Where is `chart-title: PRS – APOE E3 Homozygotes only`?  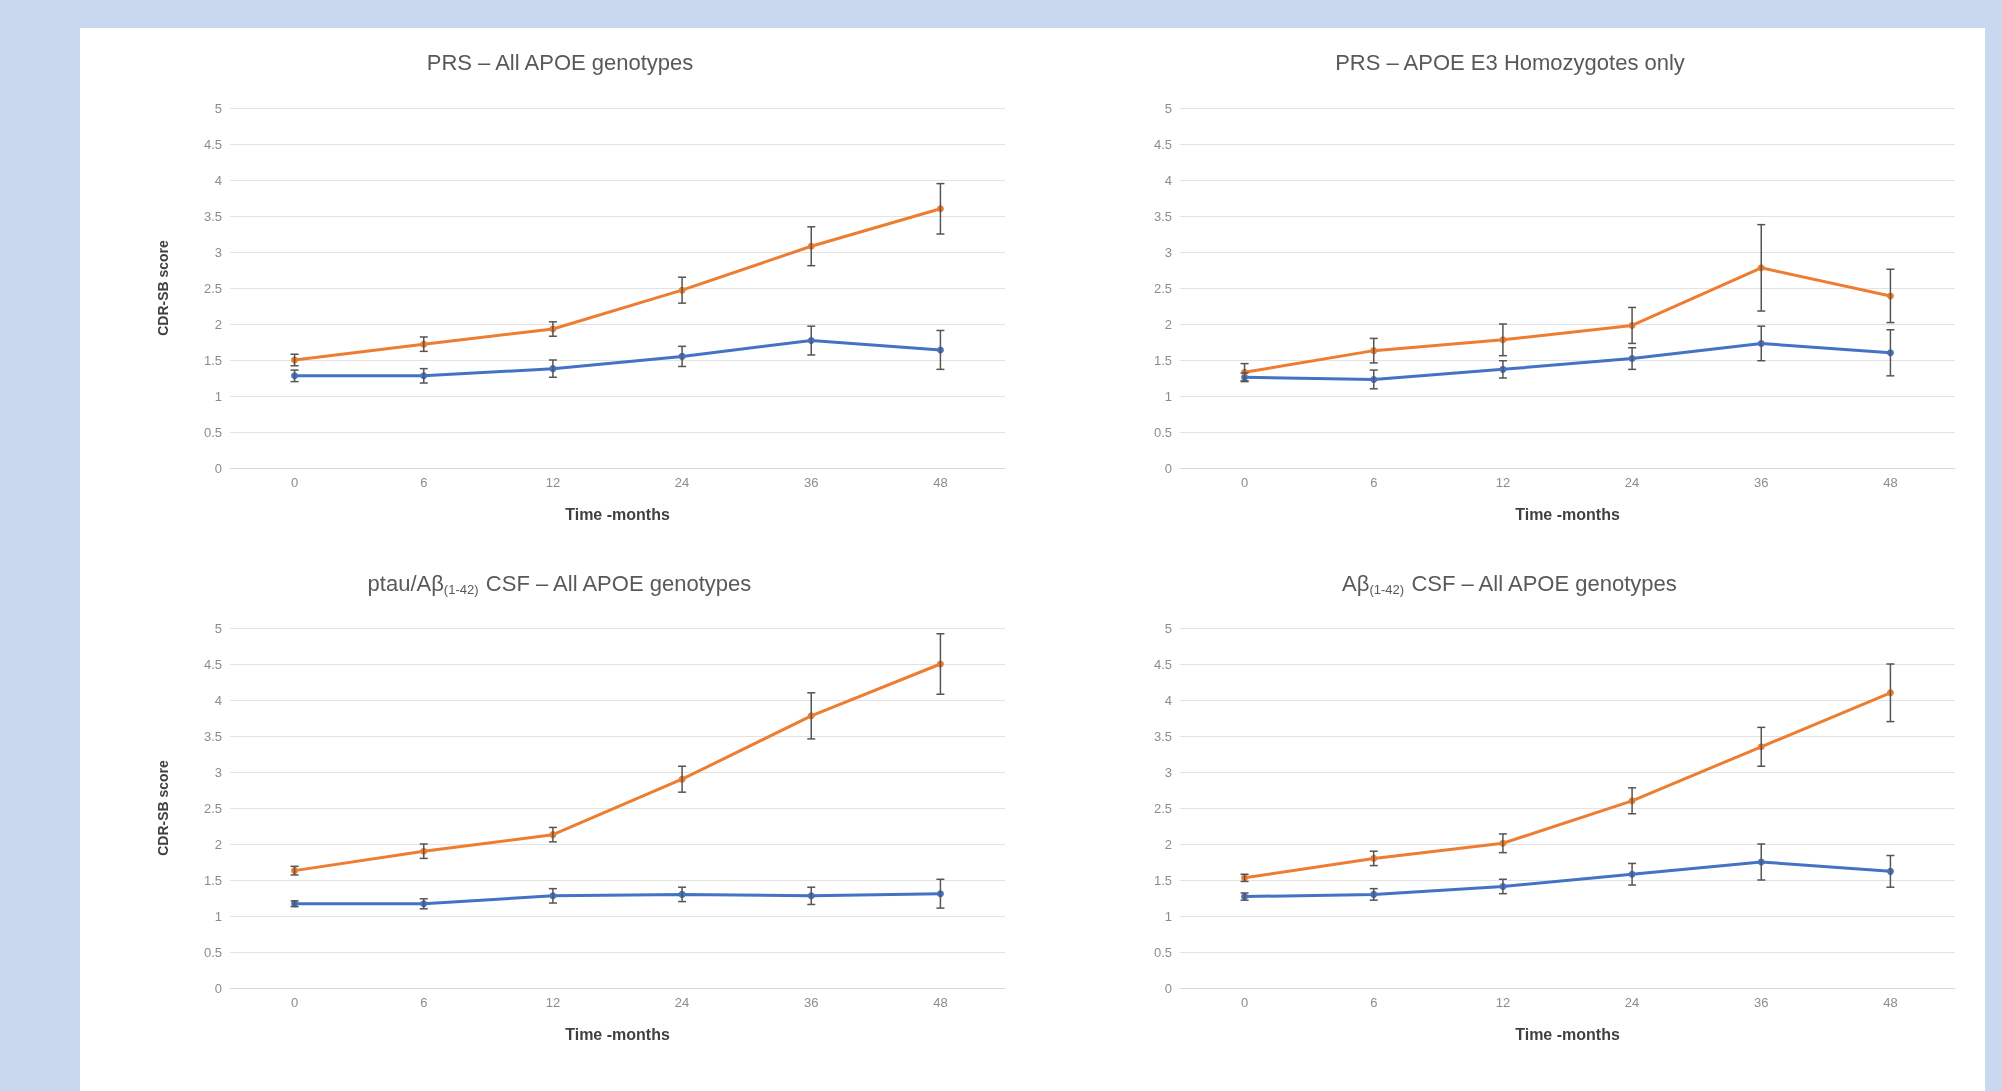
chart-title: PRS – APOE E3 Homozygotes only is located at coordinates (1510, 62).